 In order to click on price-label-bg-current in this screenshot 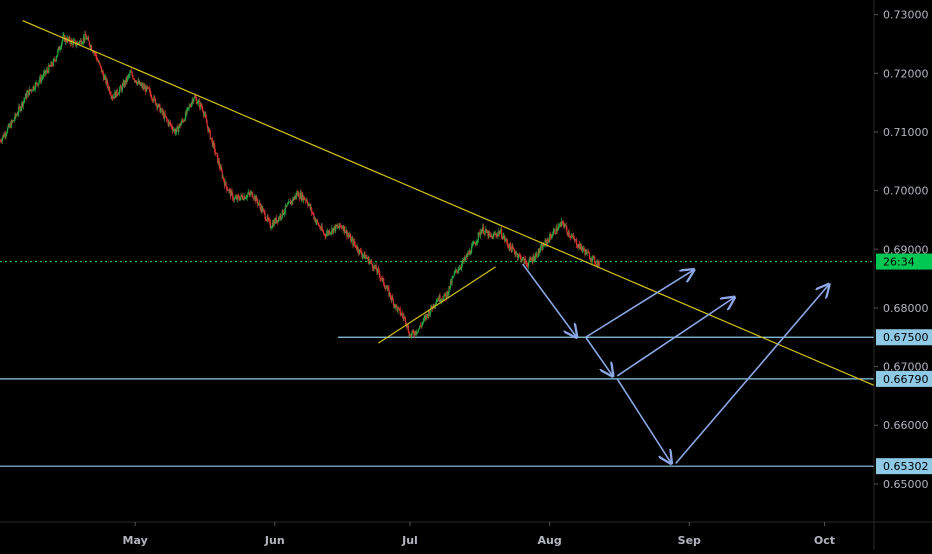, I will do `click(904, 261)`.